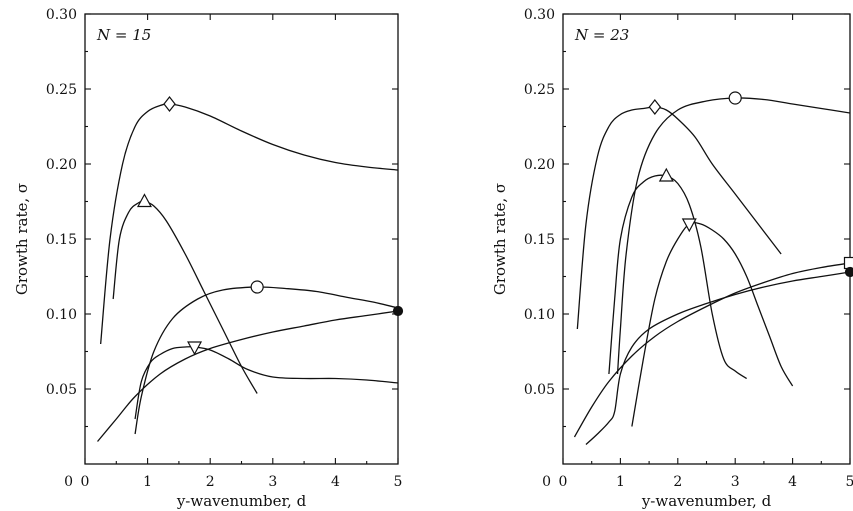 This screenshot has height=511, width=853. I want to click on panel-label: N = 23, so click(601, 35).